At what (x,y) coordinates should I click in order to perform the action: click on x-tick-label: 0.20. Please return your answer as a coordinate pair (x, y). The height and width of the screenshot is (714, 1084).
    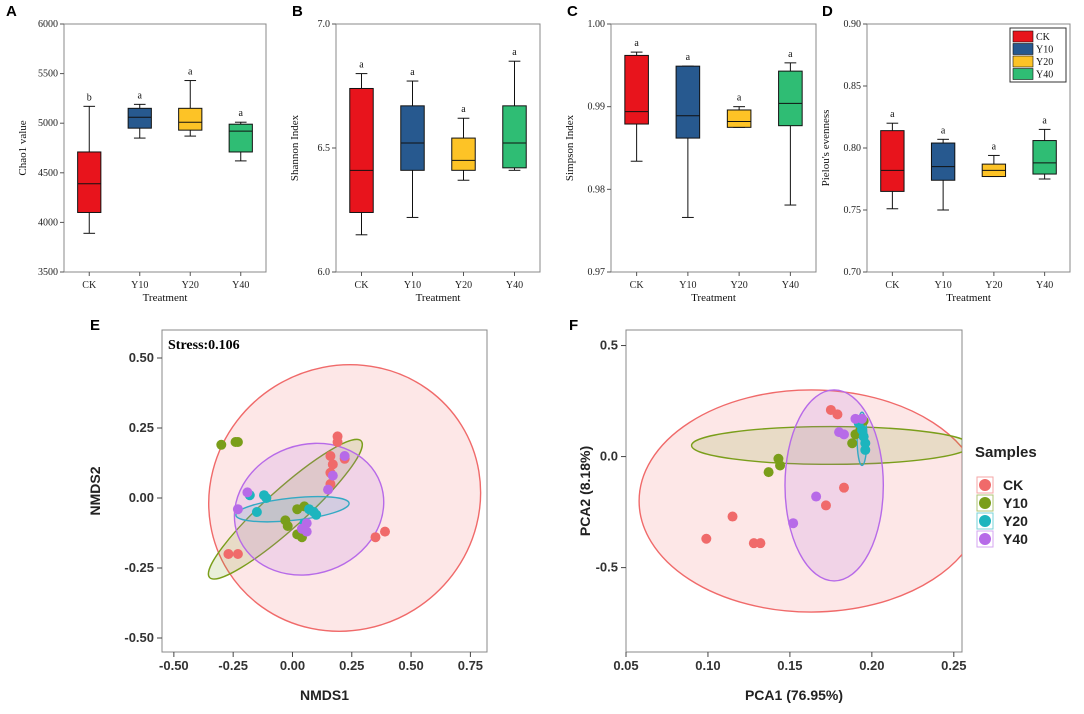
    Looking at the image, I should click on (871, 665).